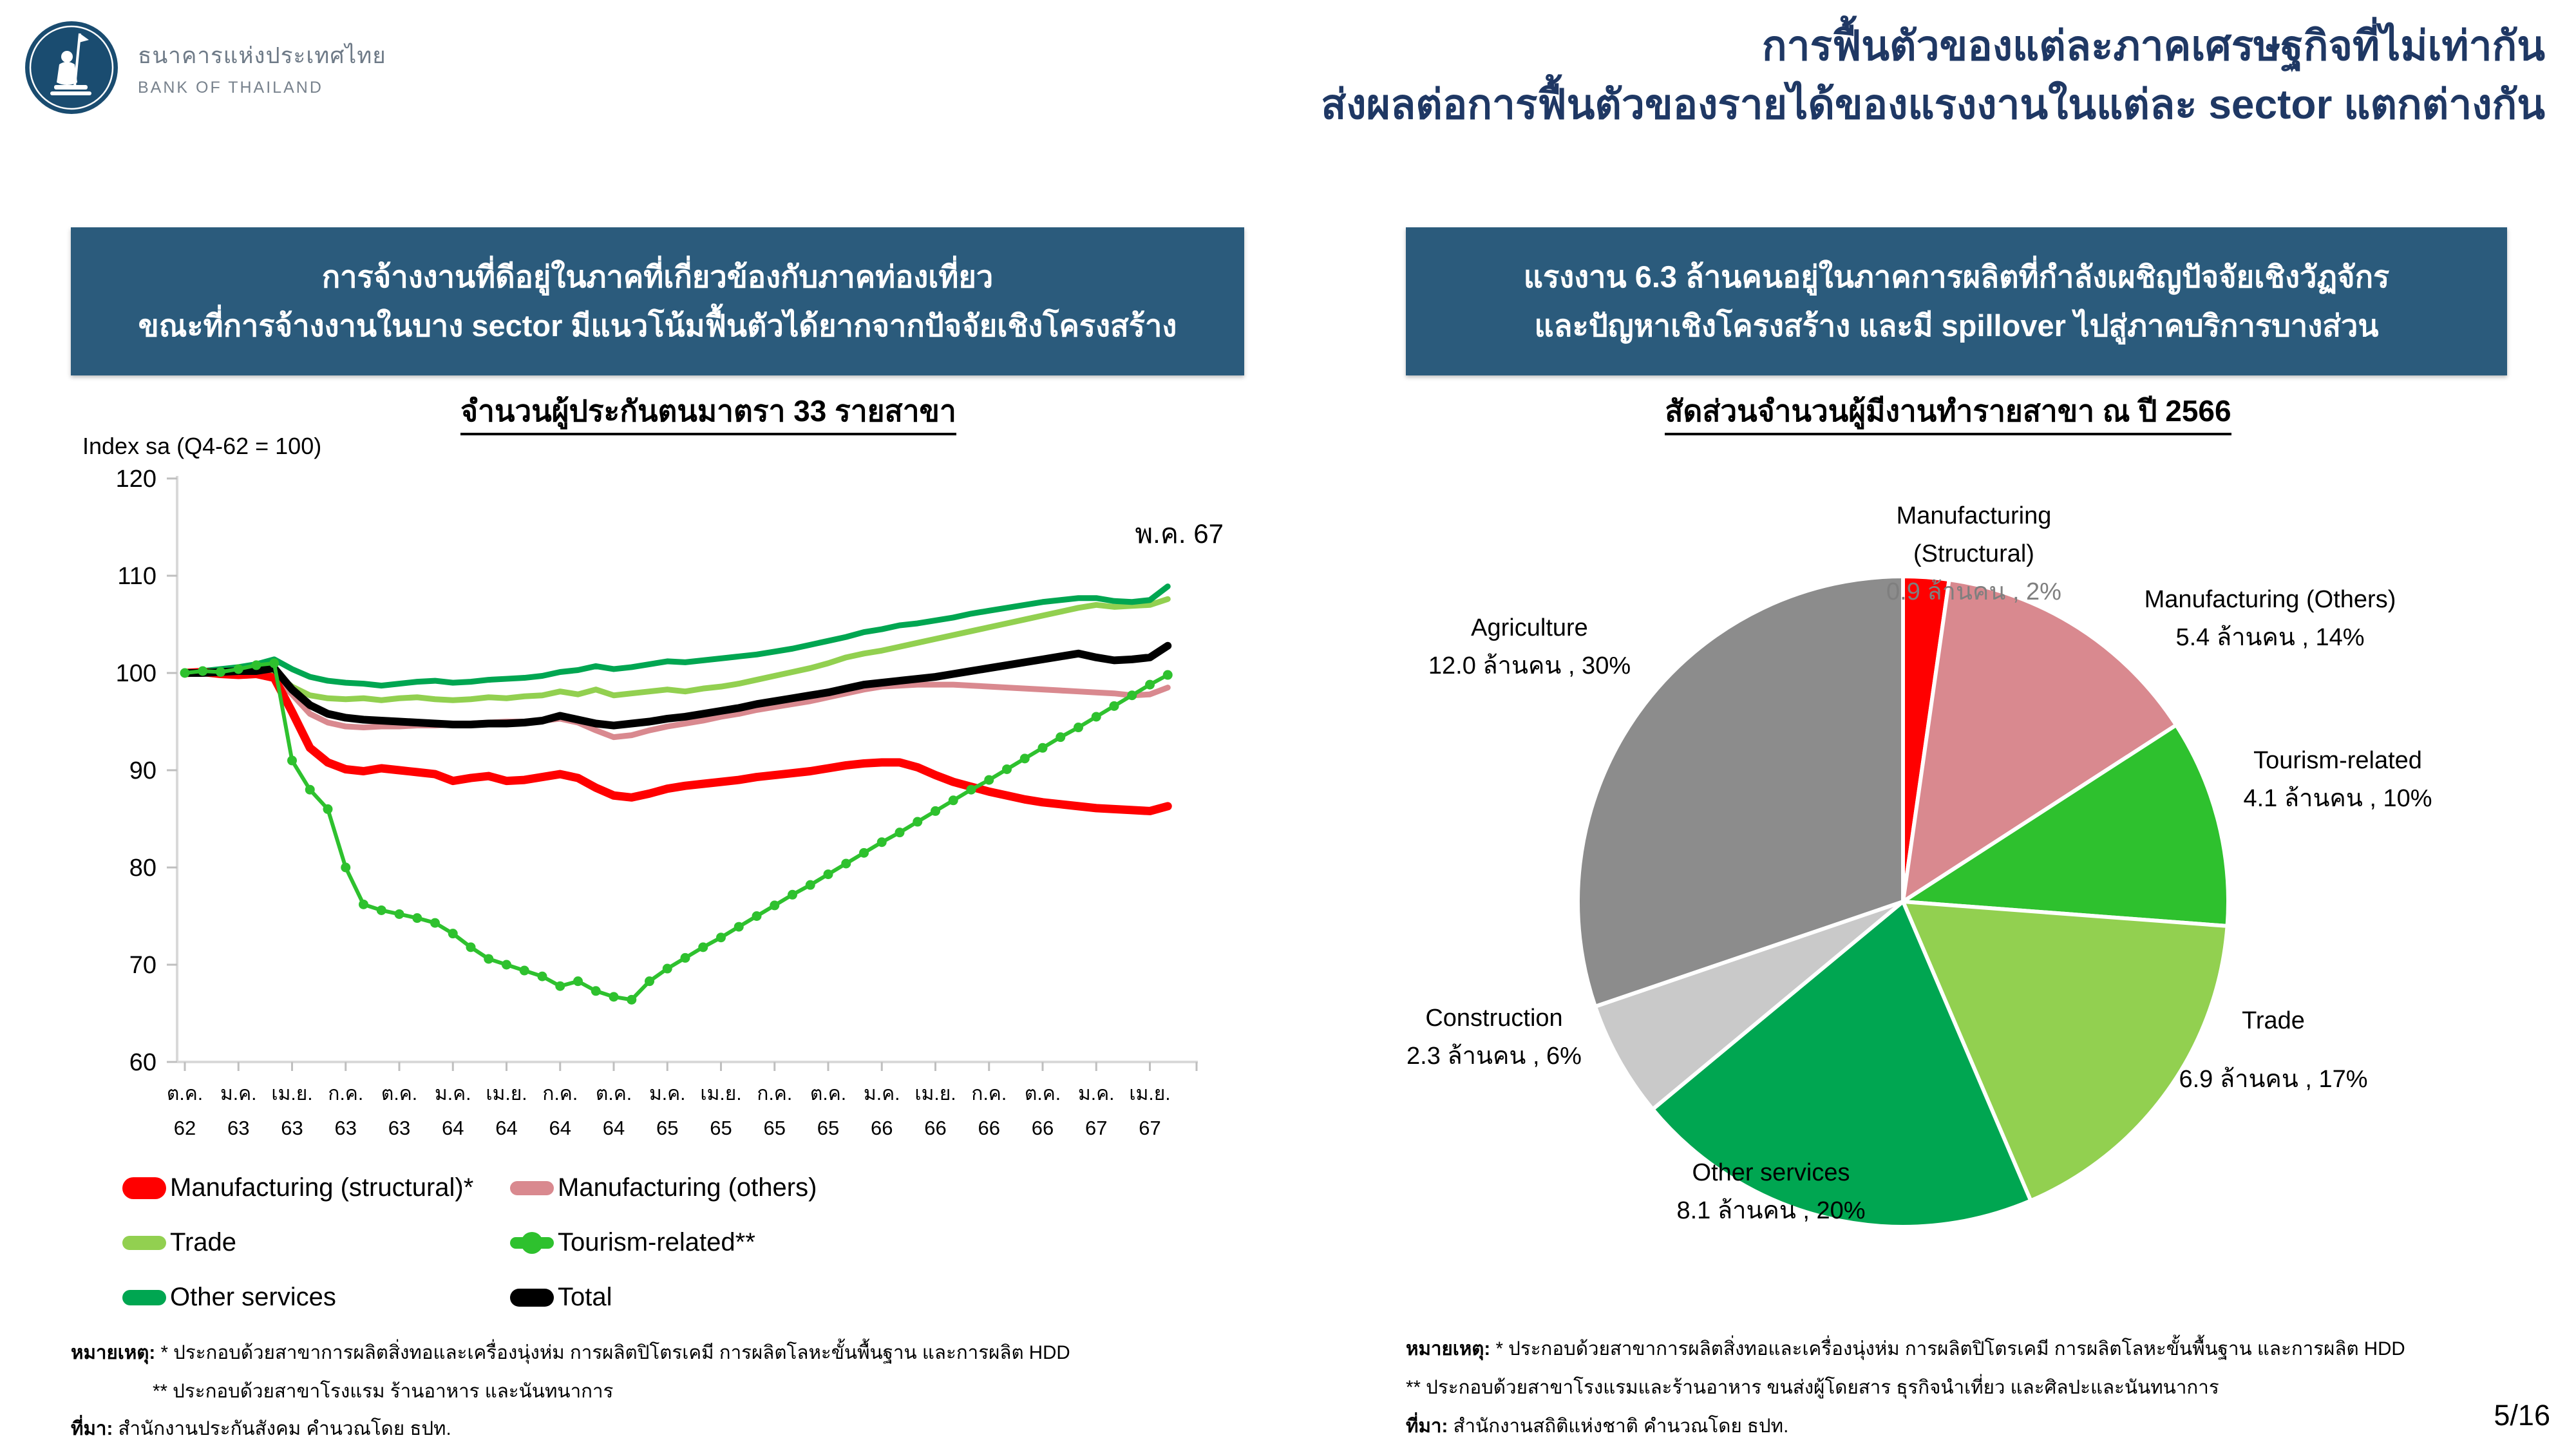 The width and height of the screenshot is (2576, 1449). Describe the element at coordinates (136, 576) in the screenshot. I see `y-tick-label: 110` at that location.